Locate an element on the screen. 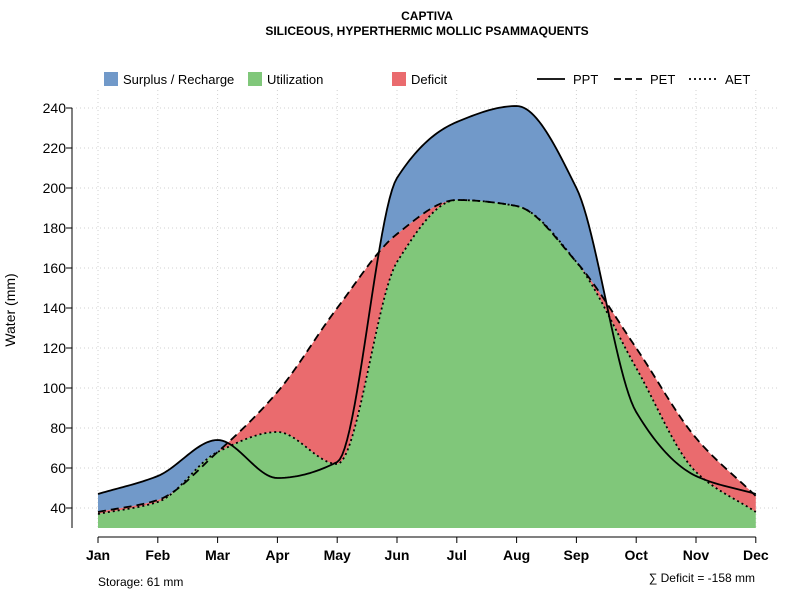  legend-label: Utilization is located at coordinates (295, 79).